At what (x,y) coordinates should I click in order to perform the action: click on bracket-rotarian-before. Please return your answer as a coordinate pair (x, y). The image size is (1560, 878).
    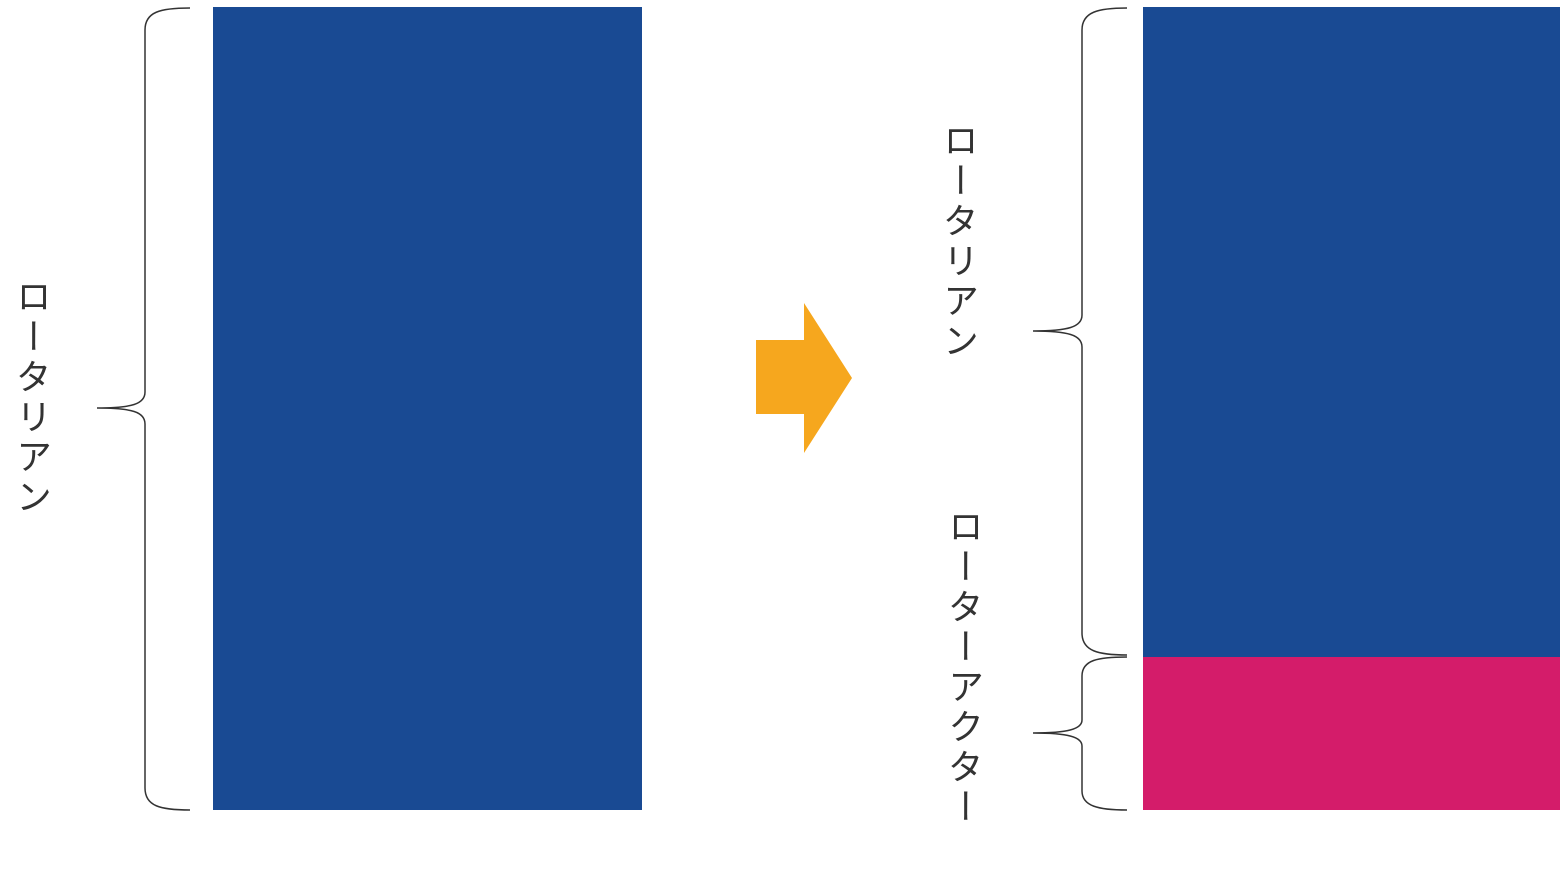
    Looking at the image, I should click on (143, 409).